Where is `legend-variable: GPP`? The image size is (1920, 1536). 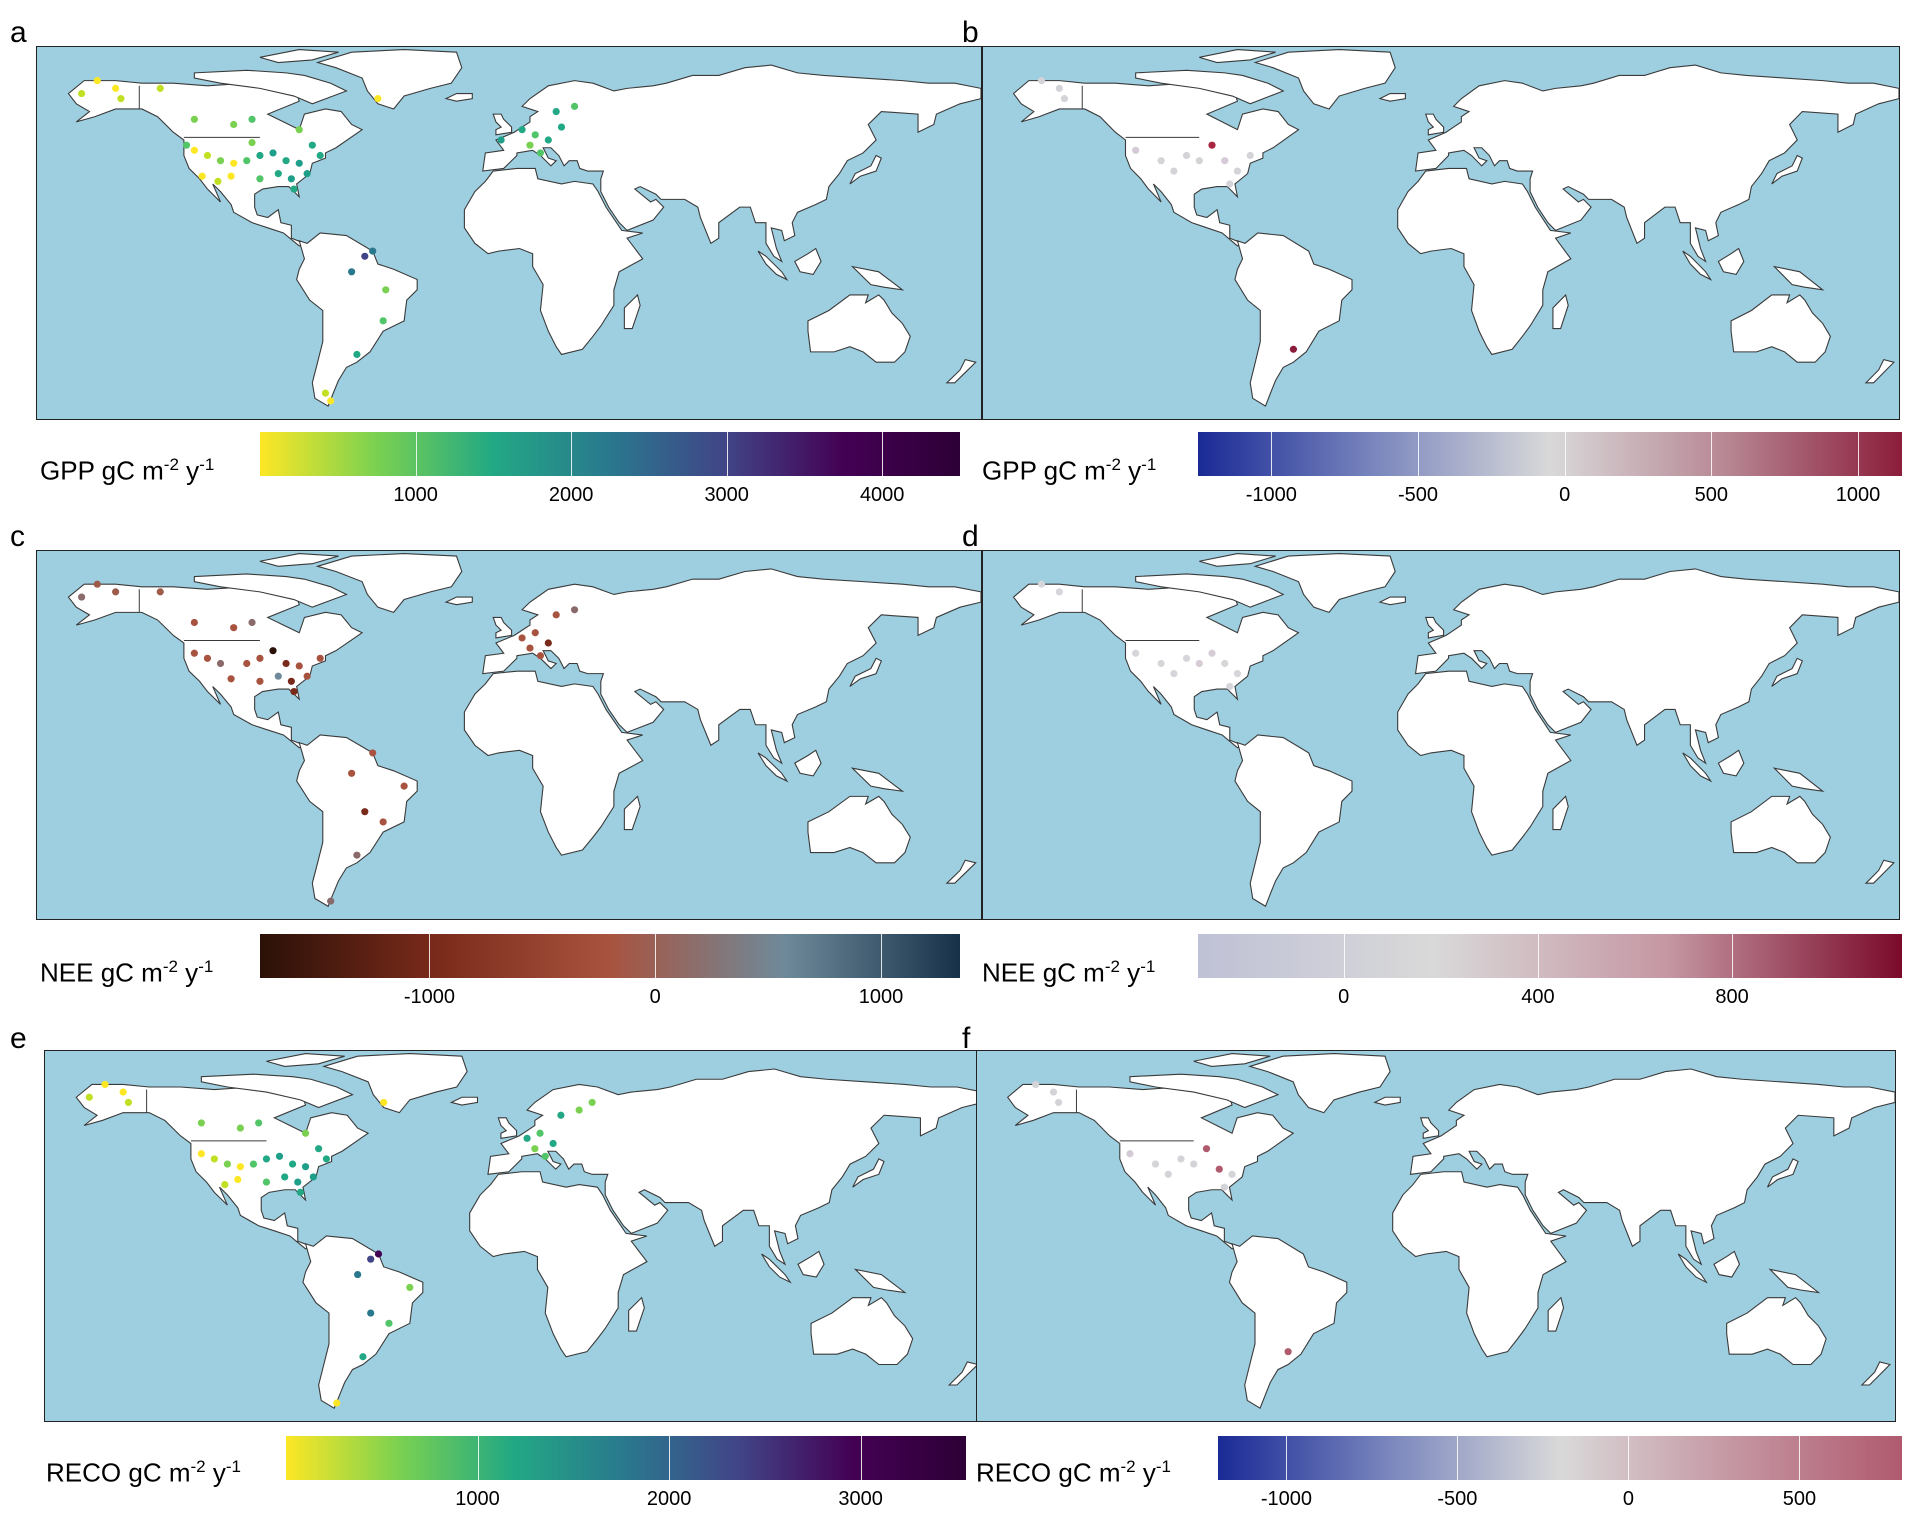 legend-variable: GPP is located at coordinates (67, 470).